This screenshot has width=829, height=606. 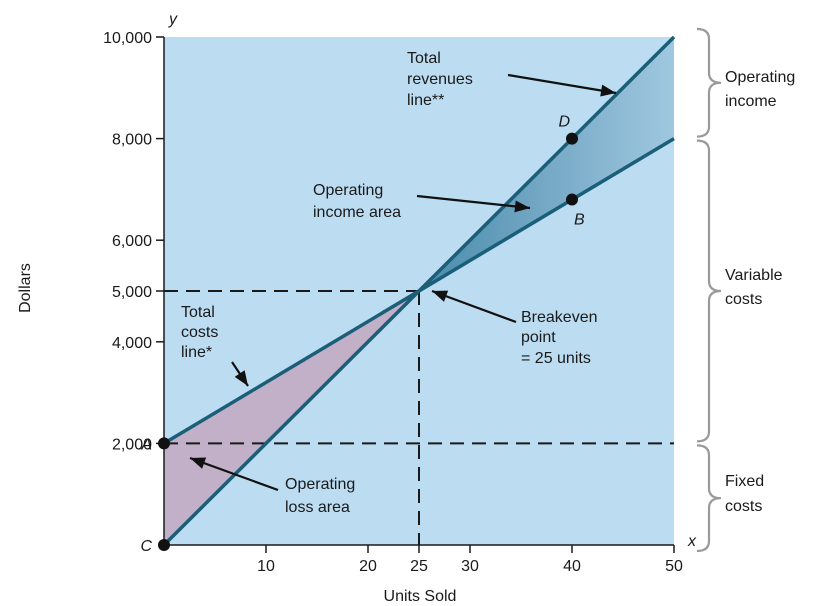 I want to click on annotation-operating-income-area-2: income area, so click(x=357, y=212).